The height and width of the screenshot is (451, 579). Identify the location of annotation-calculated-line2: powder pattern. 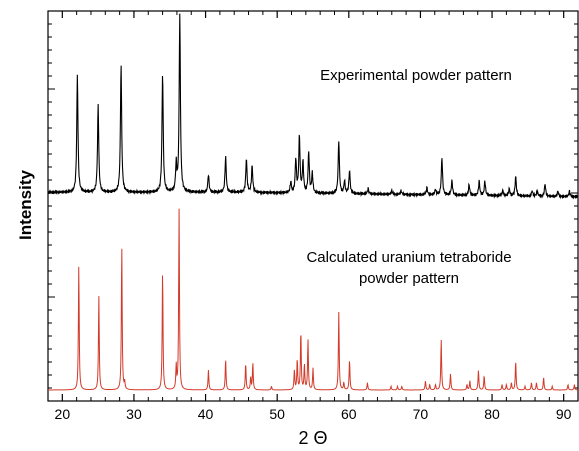
(409, 278).